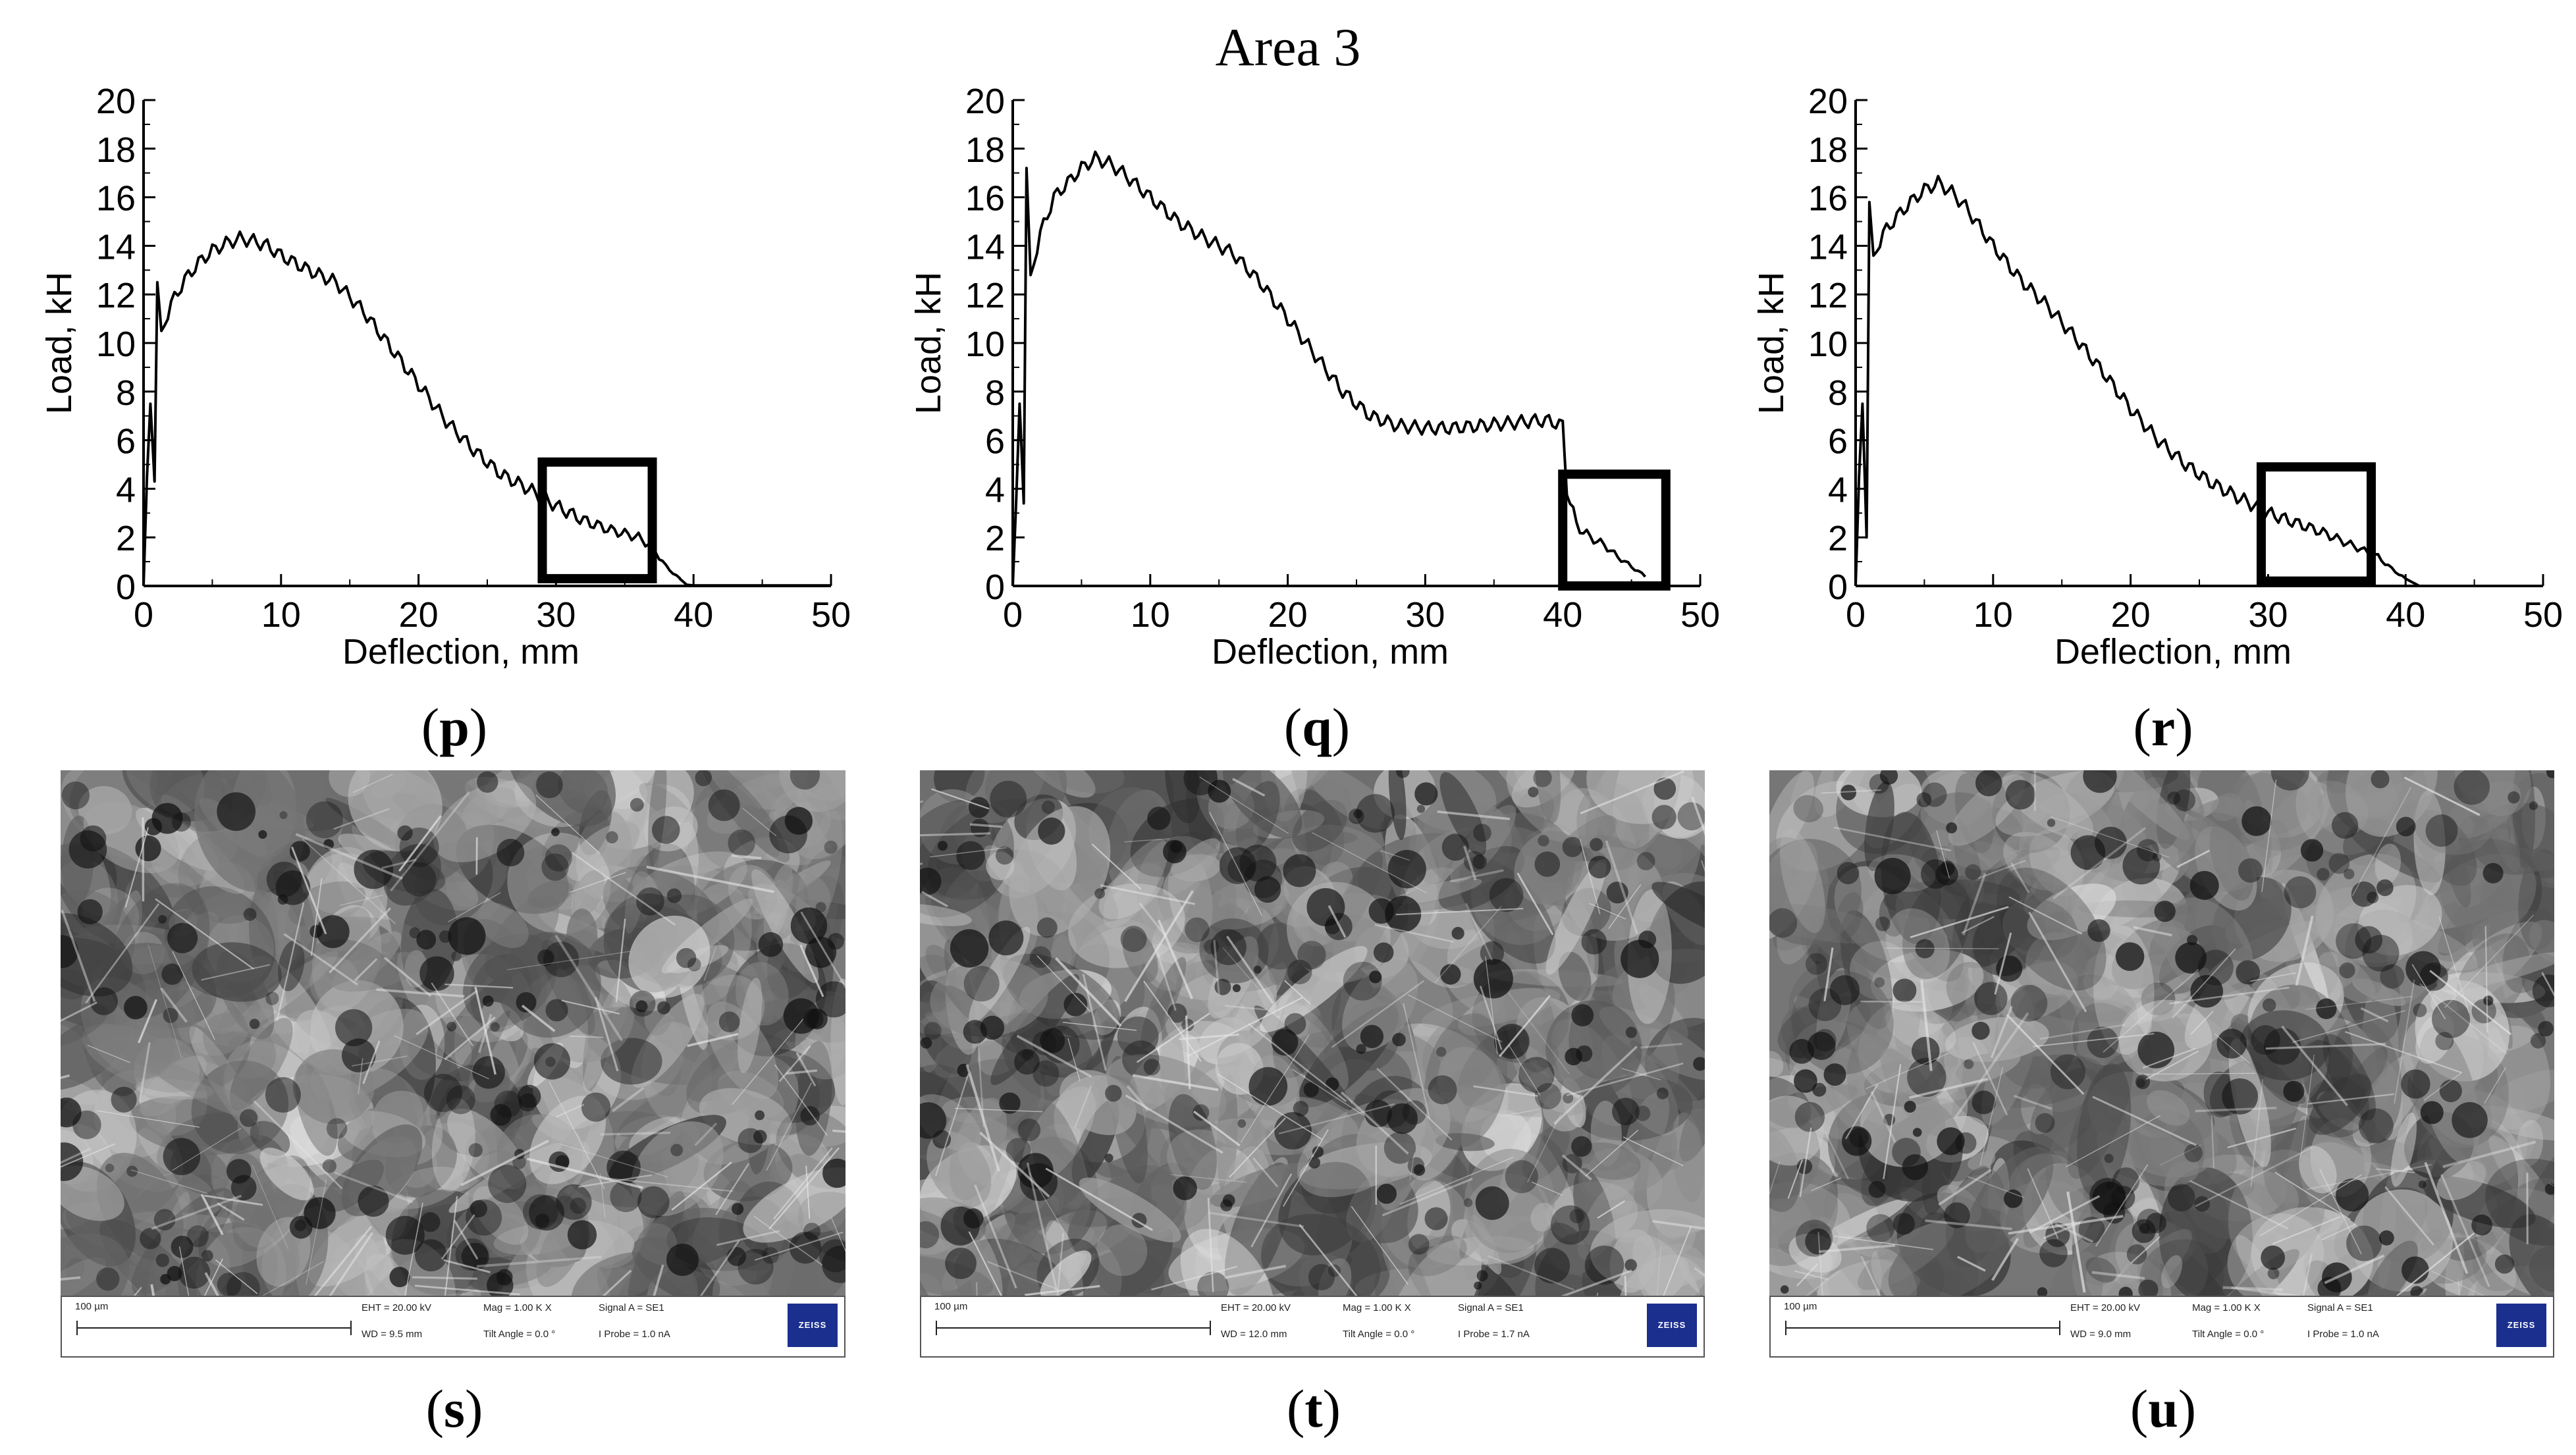 Image resolution: width=2576 pixels, height=1455 pixels. What do you see at coordinates (693, 615) in the screenshot?
I see `x-tick-label: 40` at bounding box center [693, 615].